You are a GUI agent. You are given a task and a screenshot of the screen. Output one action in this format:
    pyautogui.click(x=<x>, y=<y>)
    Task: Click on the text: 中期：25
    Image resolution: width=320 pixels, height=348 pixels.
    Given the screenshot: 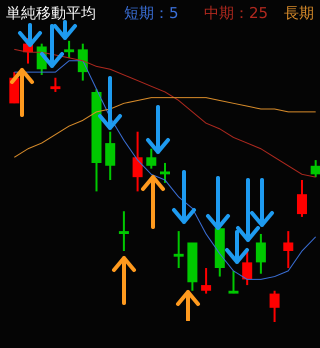 What is the action you would take?
    pyautogui.click(x=236, y=13)
    